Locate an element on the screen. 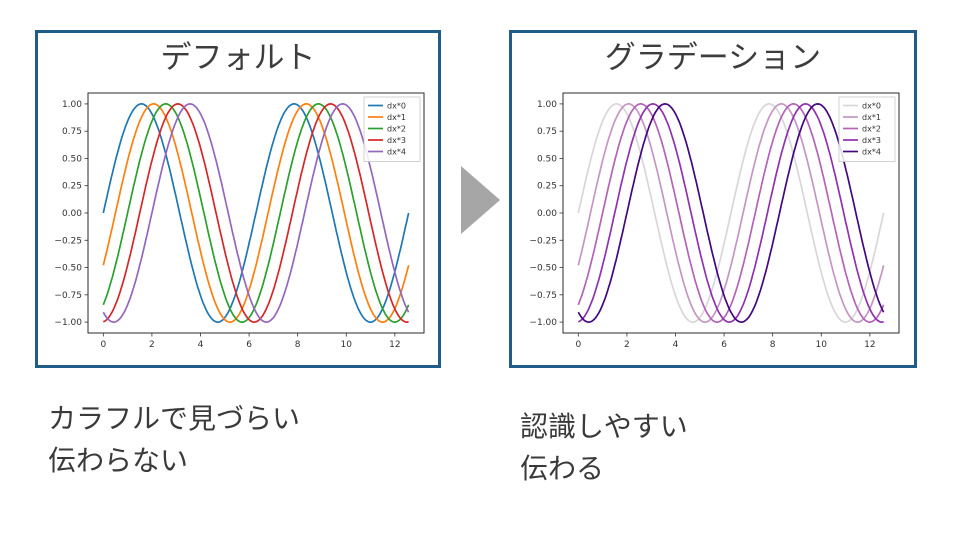  caption-default-line1: カラフルで見づらい is located at coordinates (174, 418).